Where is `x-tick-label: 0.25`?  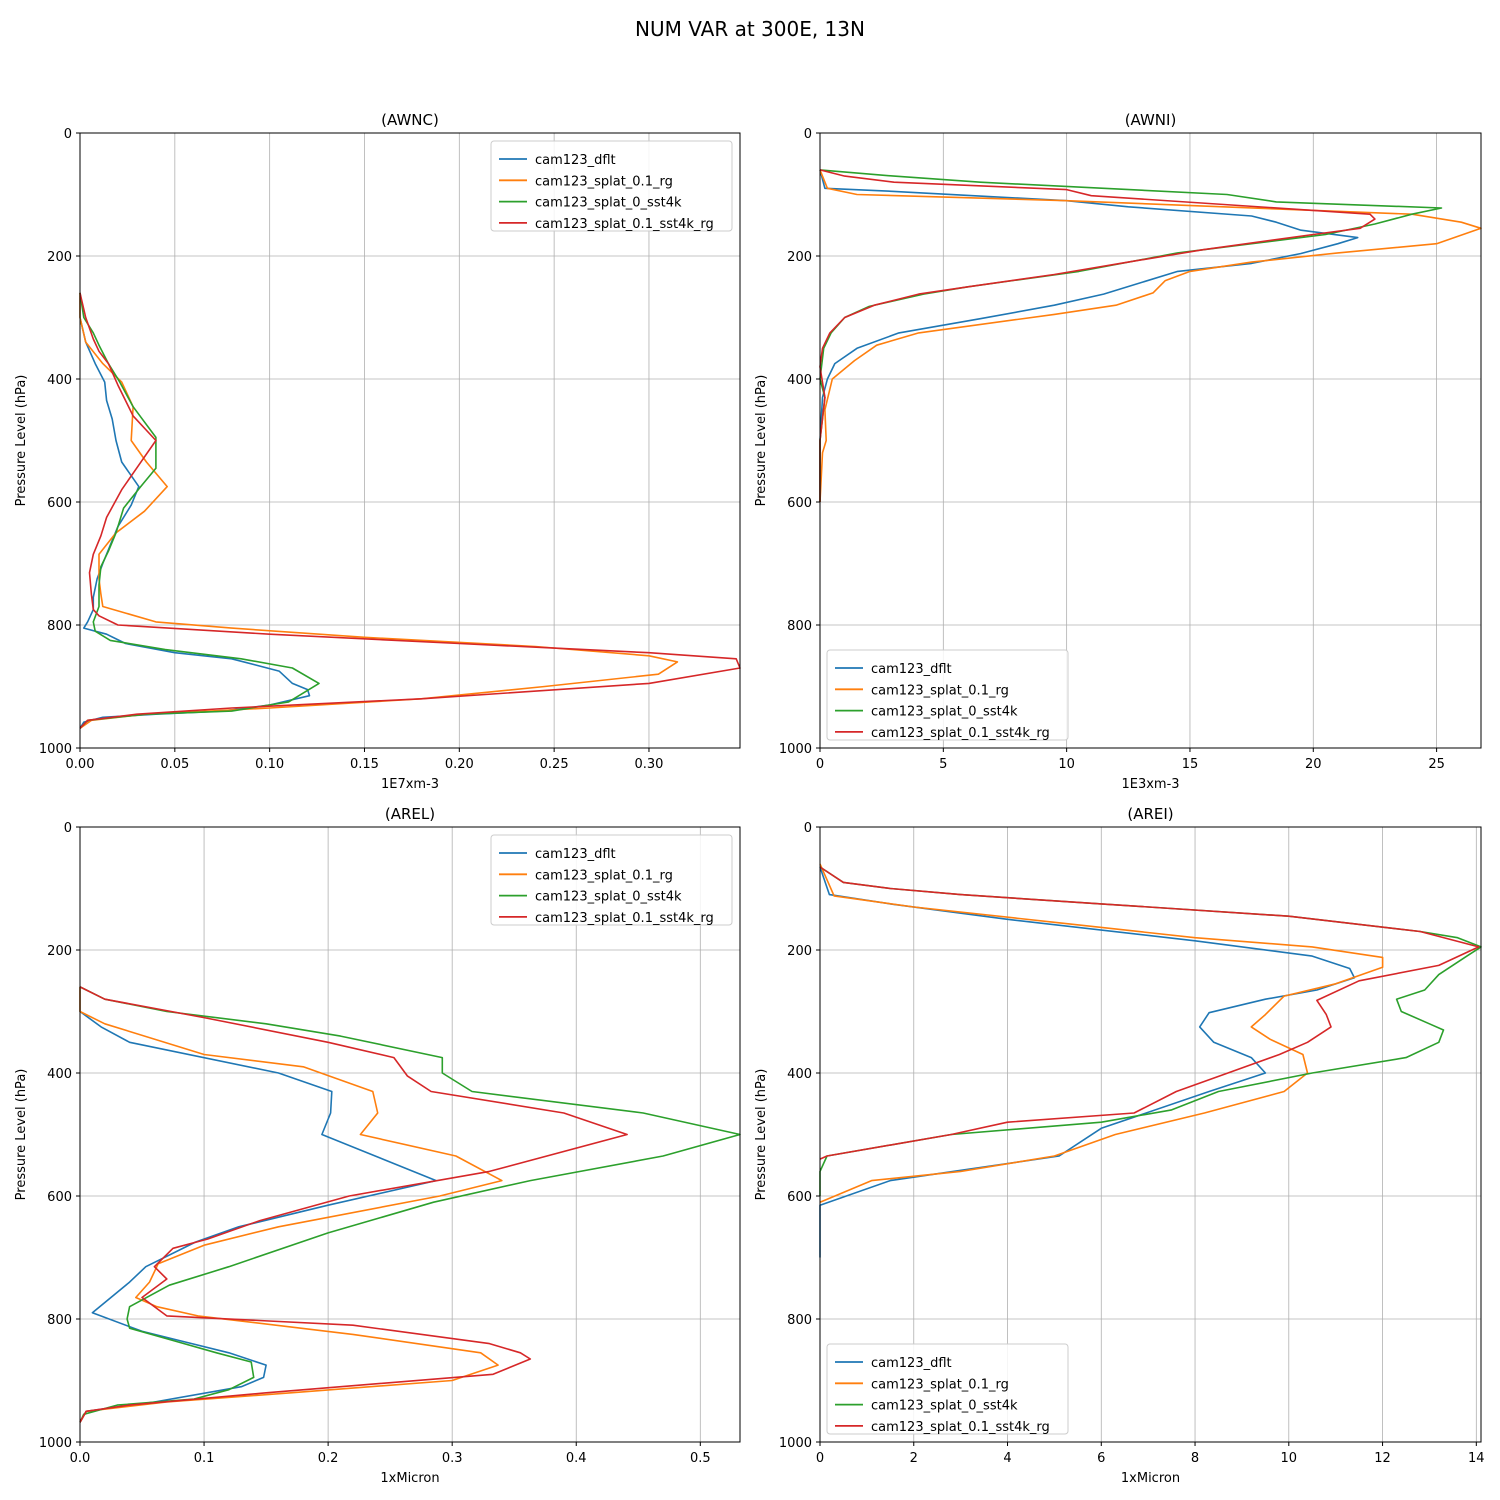
x-tick-label: 0.25 is located at coordinates (554, 764).